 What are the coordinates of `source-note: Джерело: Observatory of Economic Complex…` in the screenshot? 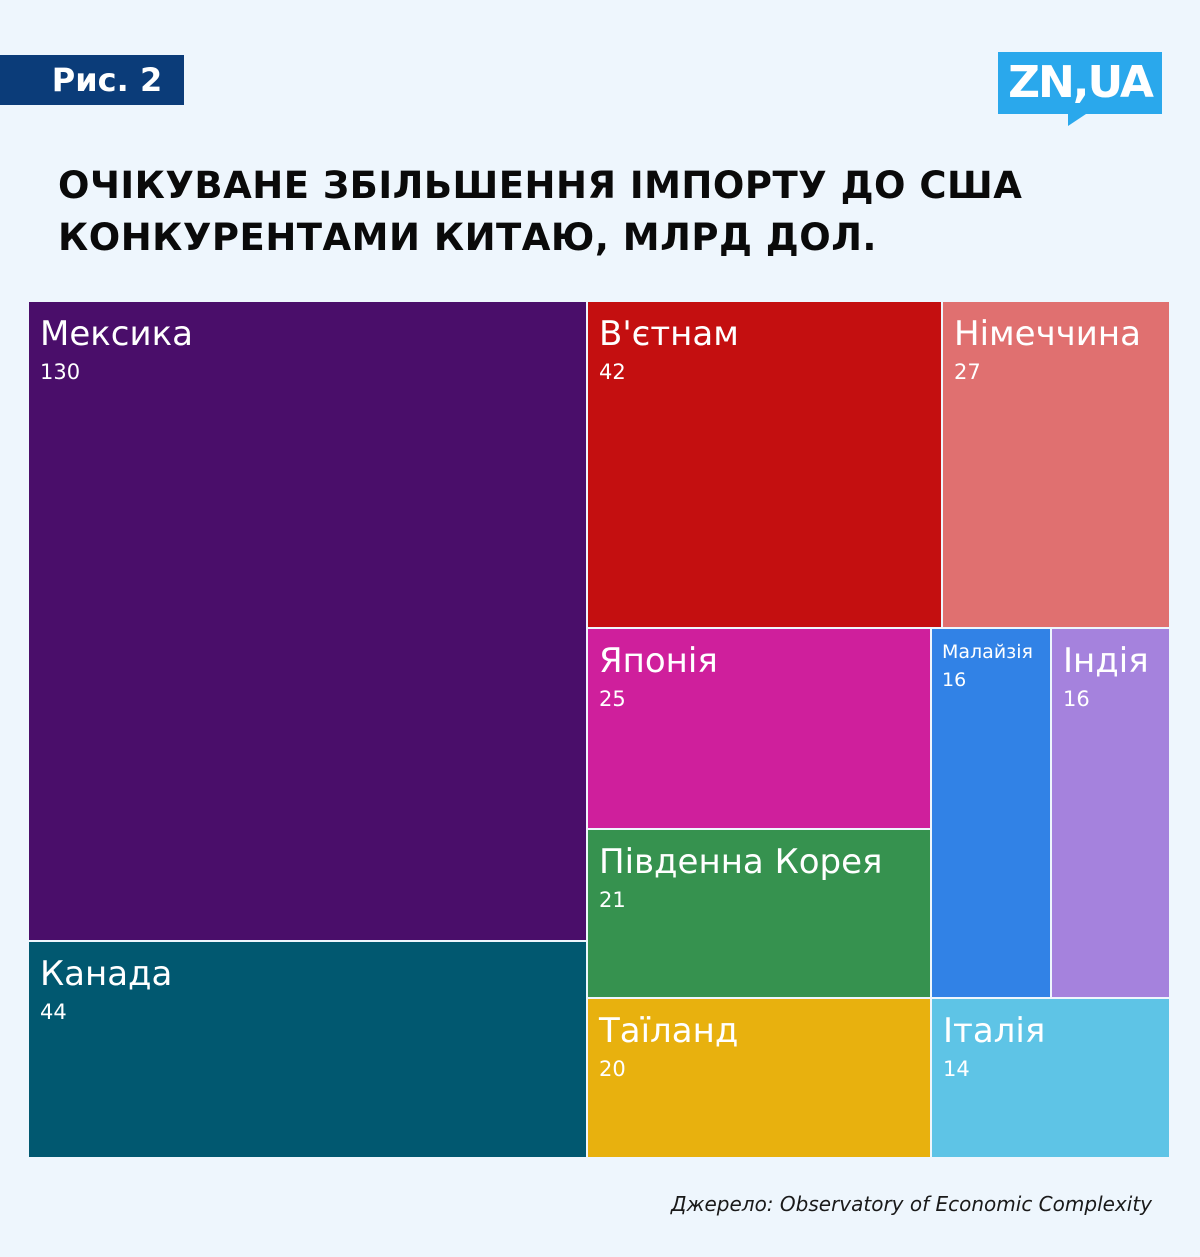 It's located at (911, 1204).